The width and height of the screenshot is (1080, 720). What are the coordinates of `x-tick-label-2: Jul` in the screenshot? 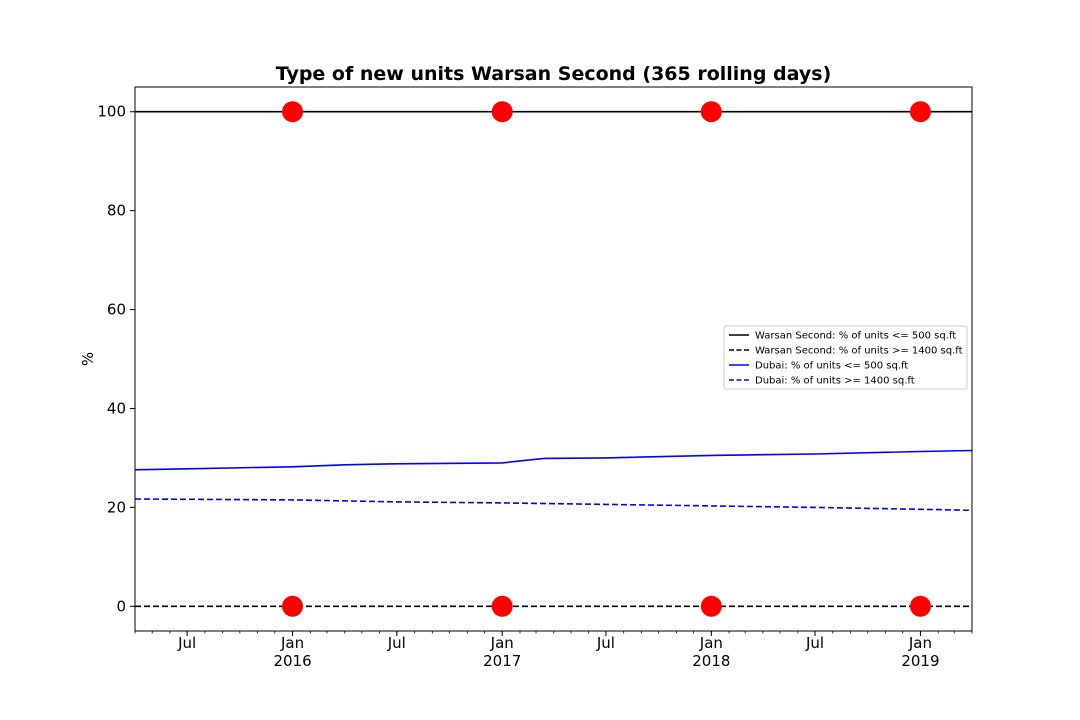 It's located at (396, 643).